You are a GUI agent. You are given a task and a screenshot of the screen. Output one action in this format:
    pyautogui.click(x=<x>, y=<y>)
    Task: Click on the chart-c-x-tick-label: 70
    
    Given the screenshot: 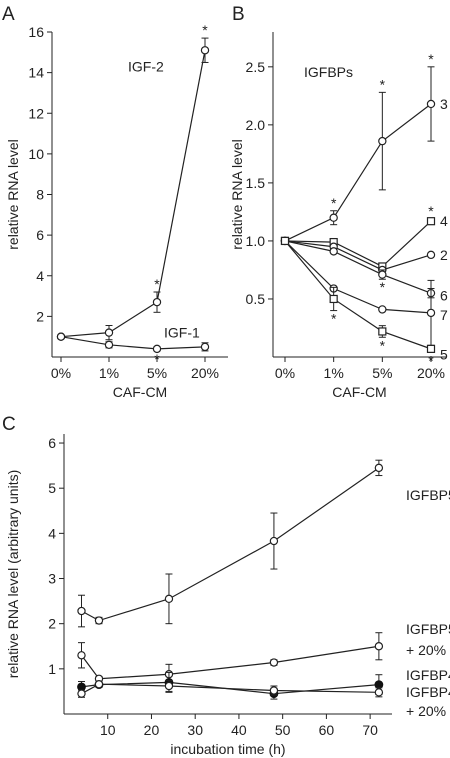 What is the action you would take?
    pyautogui.click(x=370, y=730)
    